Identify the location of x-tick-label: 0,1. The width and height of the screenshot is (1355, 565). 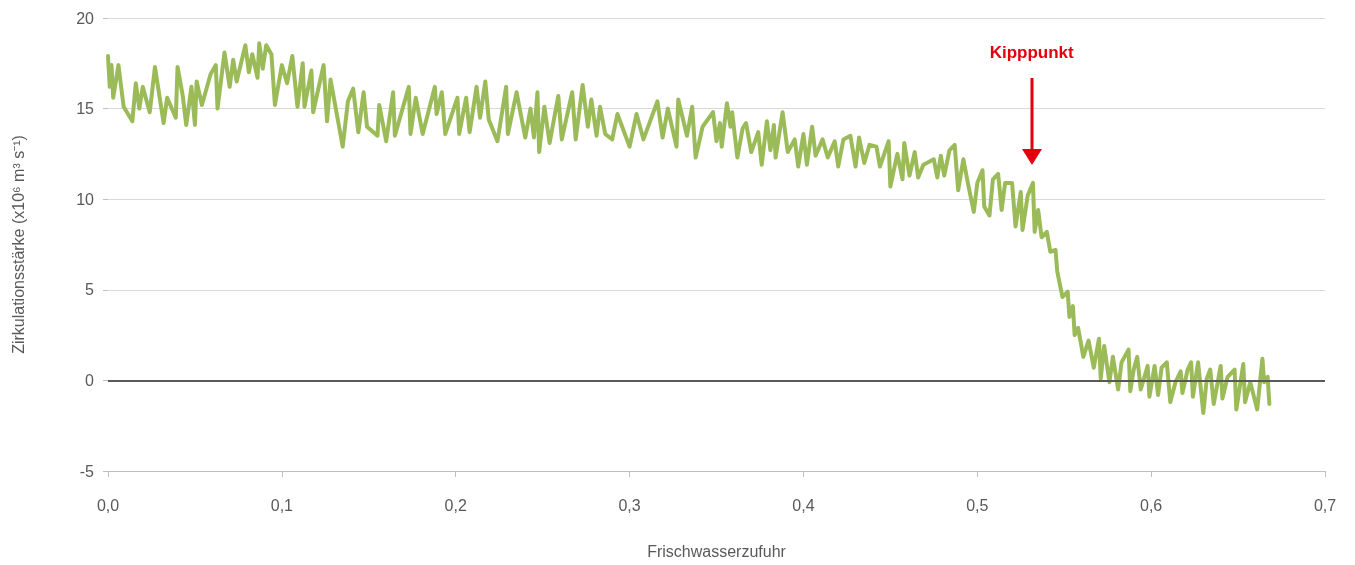
(282, 505).